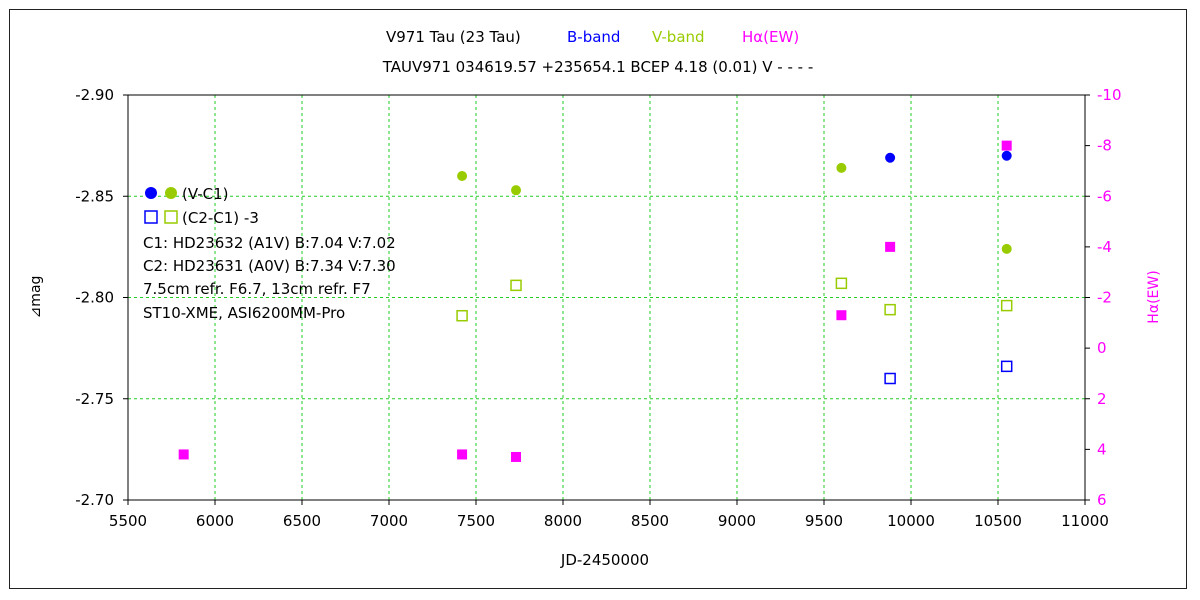  Describe the element at coordinates (678, 37) in the screenshot. I see `title-v-band: V-band` at that location.